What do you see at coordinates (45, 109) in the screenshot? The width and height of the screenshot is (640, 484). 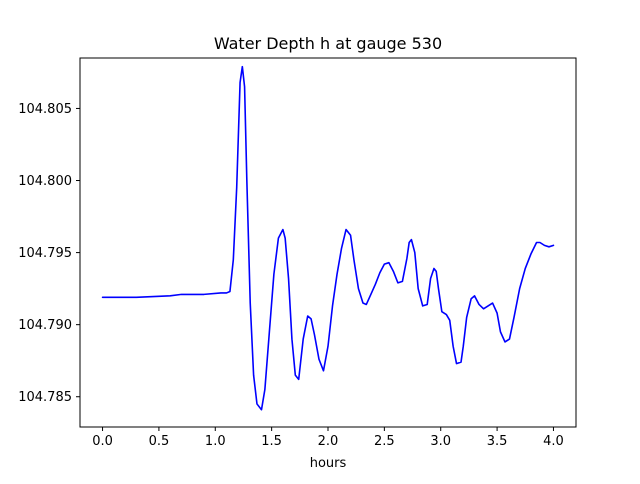 I see `y-tick-label: 104.805` at bounding box center [45, 109].